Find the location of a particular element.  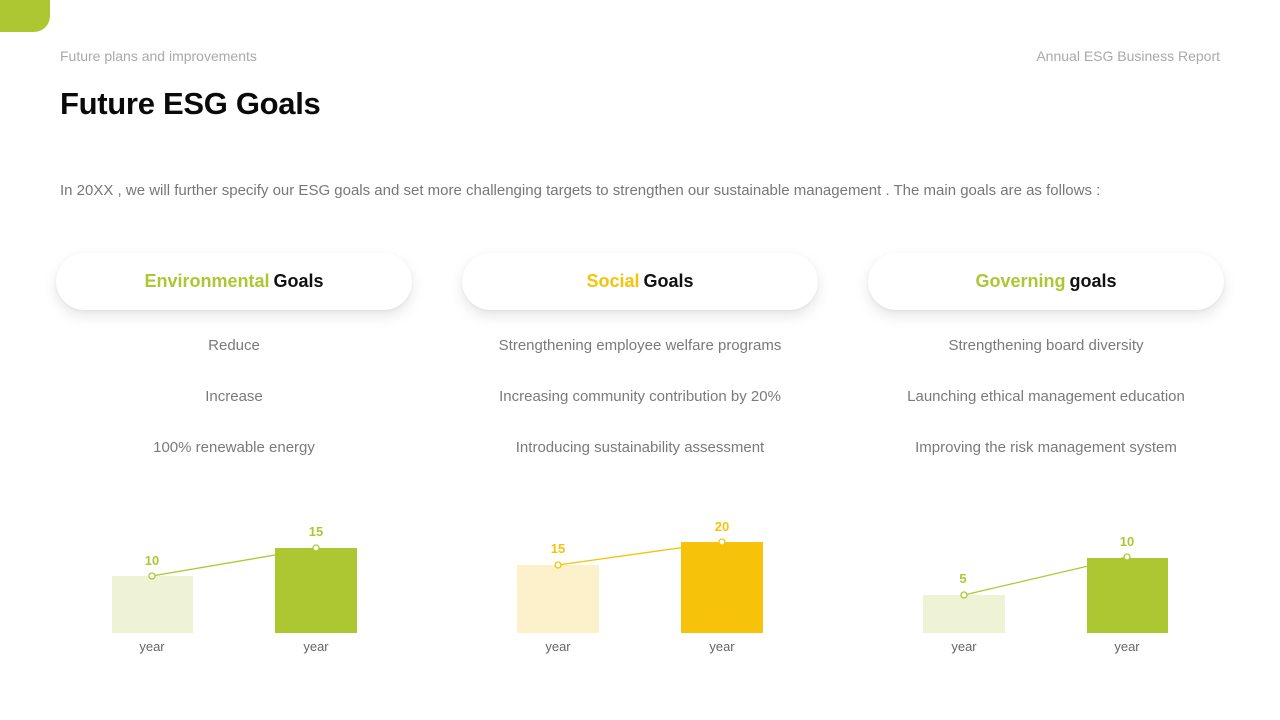

environmental-goals-header: Environmental Goals is located at coordinates (234, 281).